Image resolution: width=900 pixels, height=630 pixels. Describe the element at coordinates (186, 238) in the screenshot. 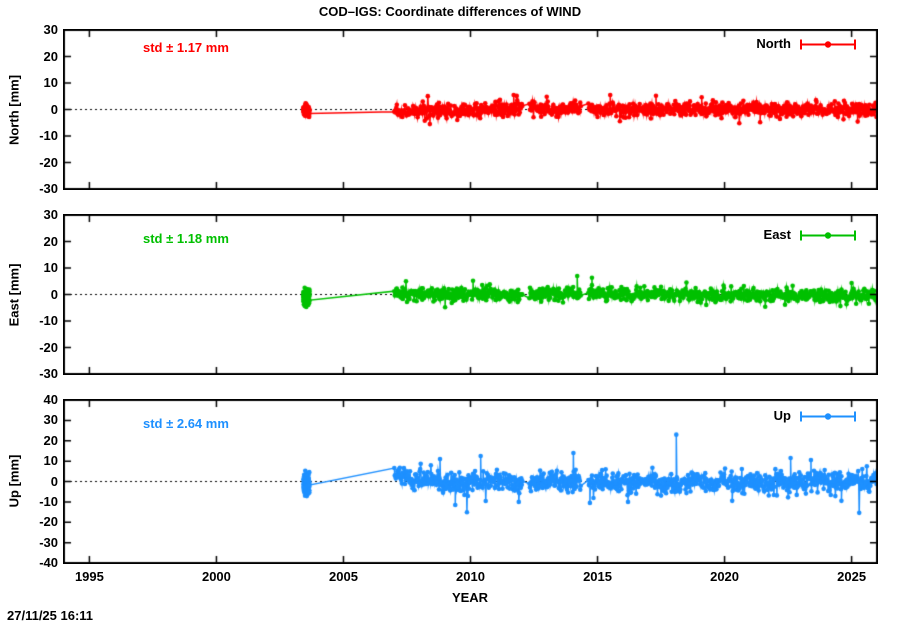

I see `std-annotation-east: std ± 1.18 mm` at that location.